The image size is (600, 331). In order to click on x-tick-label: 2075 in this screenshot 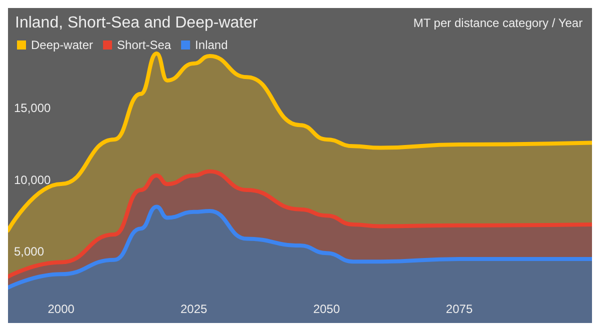, I will do `click(459, 309)`.